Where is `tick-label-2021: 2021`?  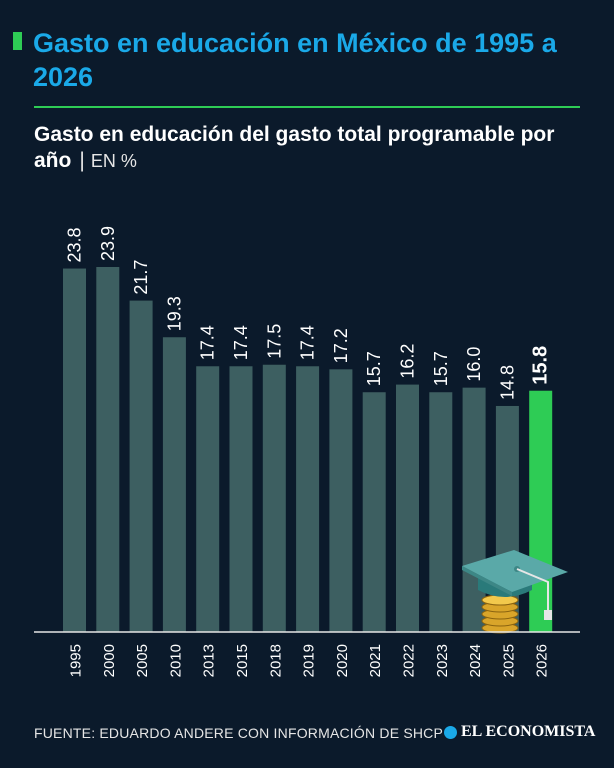
tick-label-2021: 2021 is located at coordinates (375, 660).